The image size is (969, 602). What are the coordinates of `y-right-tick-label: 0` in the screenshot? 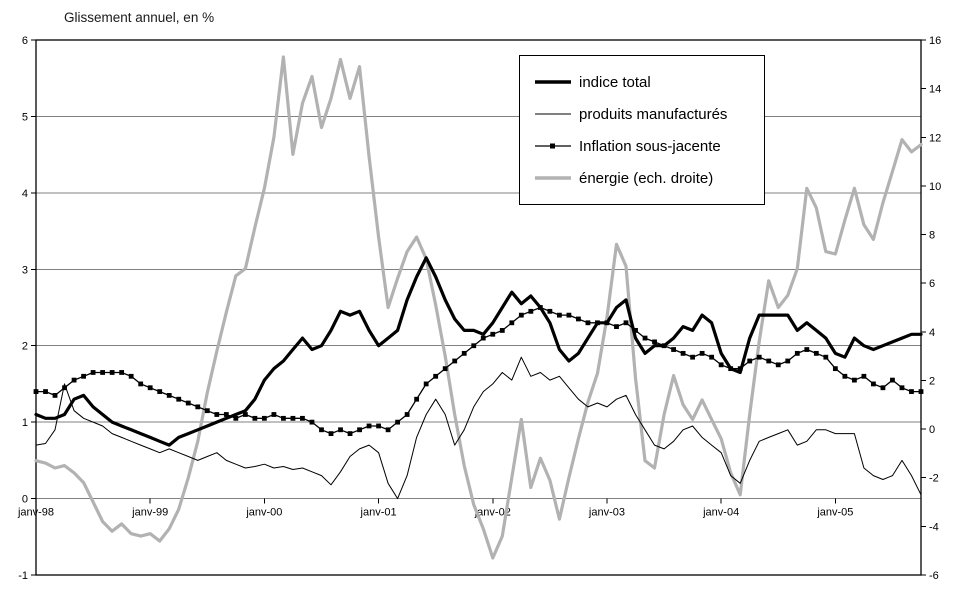 It's located at (932, 430).